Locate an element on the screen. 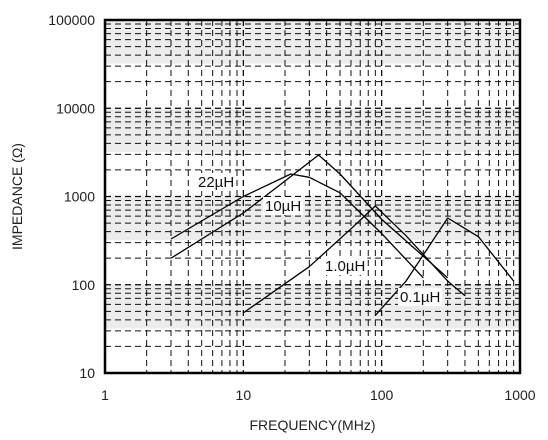 This screenshot has width=548, height=440. y-tick-label: 100000 is located at coordinates (71, 20).